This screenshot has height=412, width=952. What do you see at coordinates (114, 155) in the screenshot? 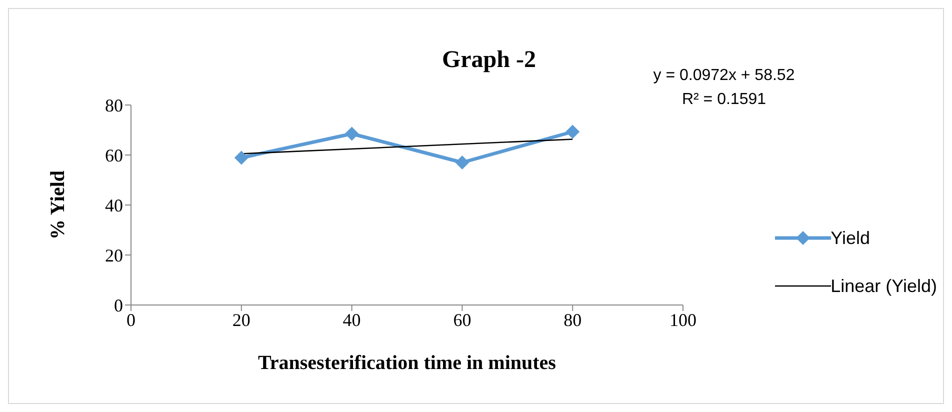
I see `y-tick-label: 60` at bounding box center [114, 155].